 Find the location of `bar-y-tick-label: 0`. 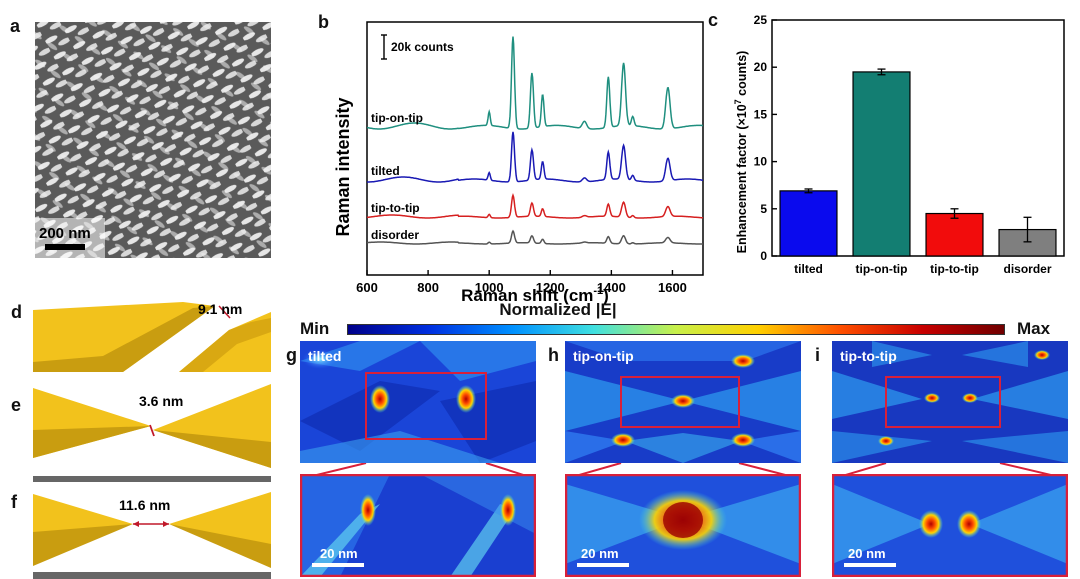

bar-y-tick-label: 0 is located at coordinates (763, 256).